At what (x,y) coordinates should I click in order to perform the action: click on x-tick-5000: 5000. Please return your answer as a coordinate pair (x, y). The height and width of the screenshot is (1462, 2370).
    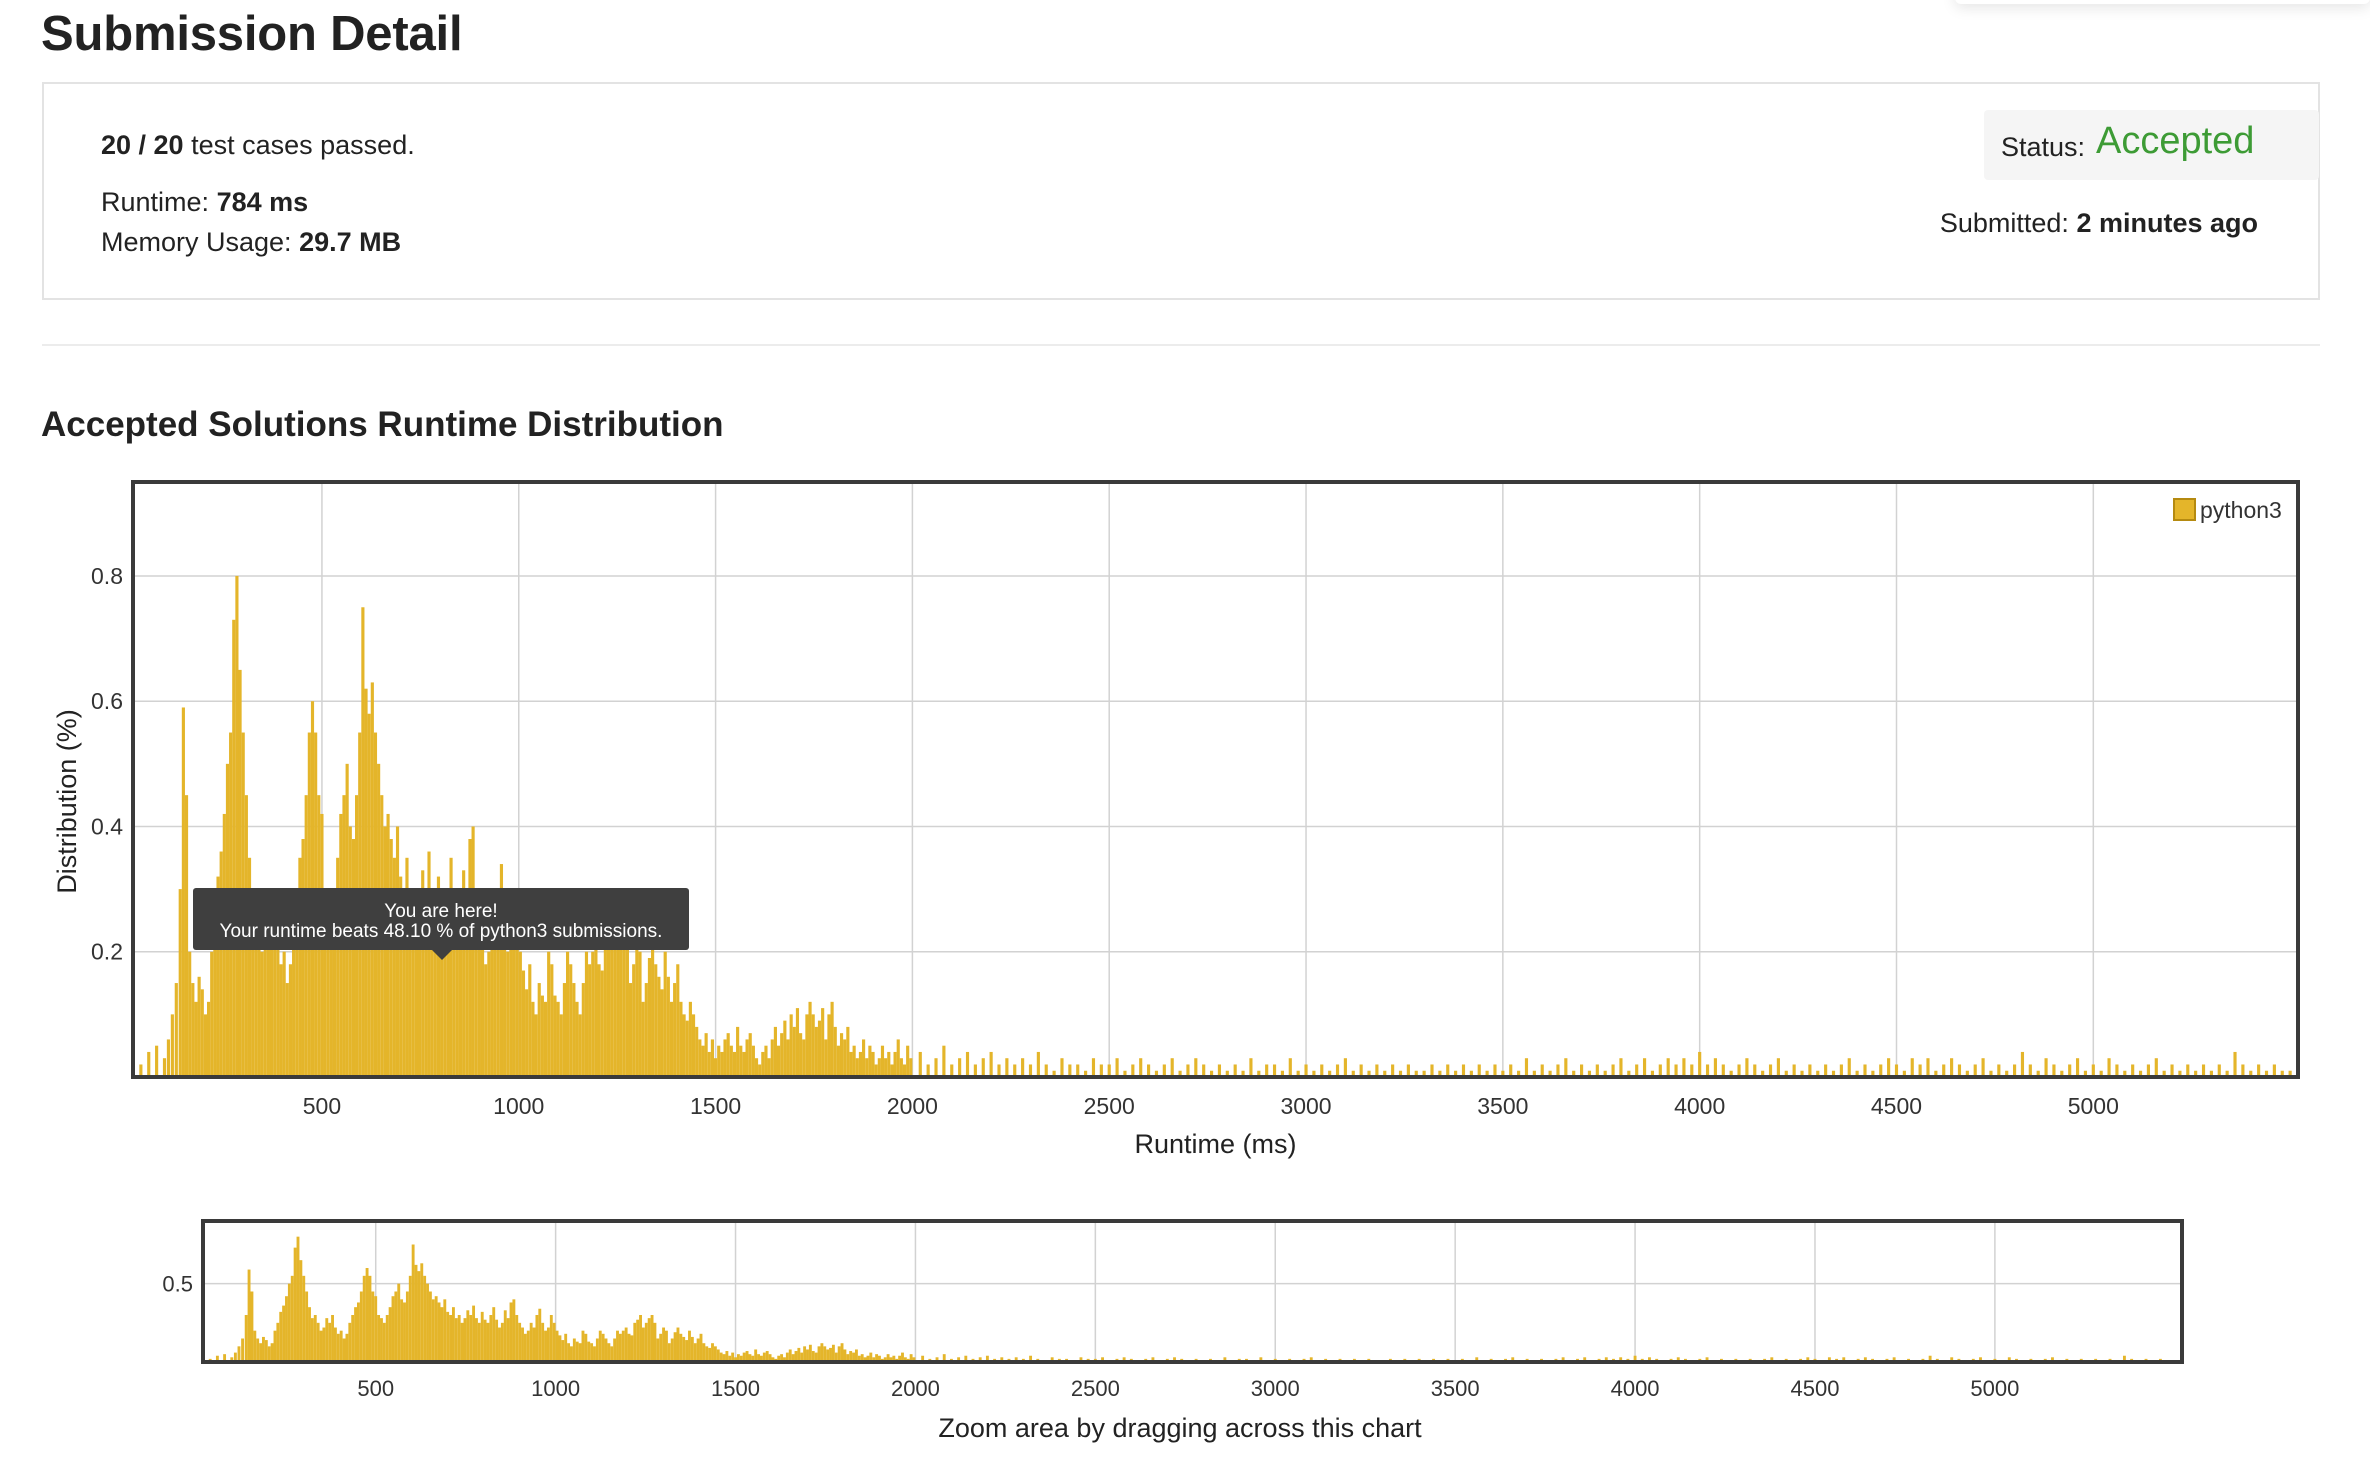
    Looking at the image, I should click on (2093, 1106).